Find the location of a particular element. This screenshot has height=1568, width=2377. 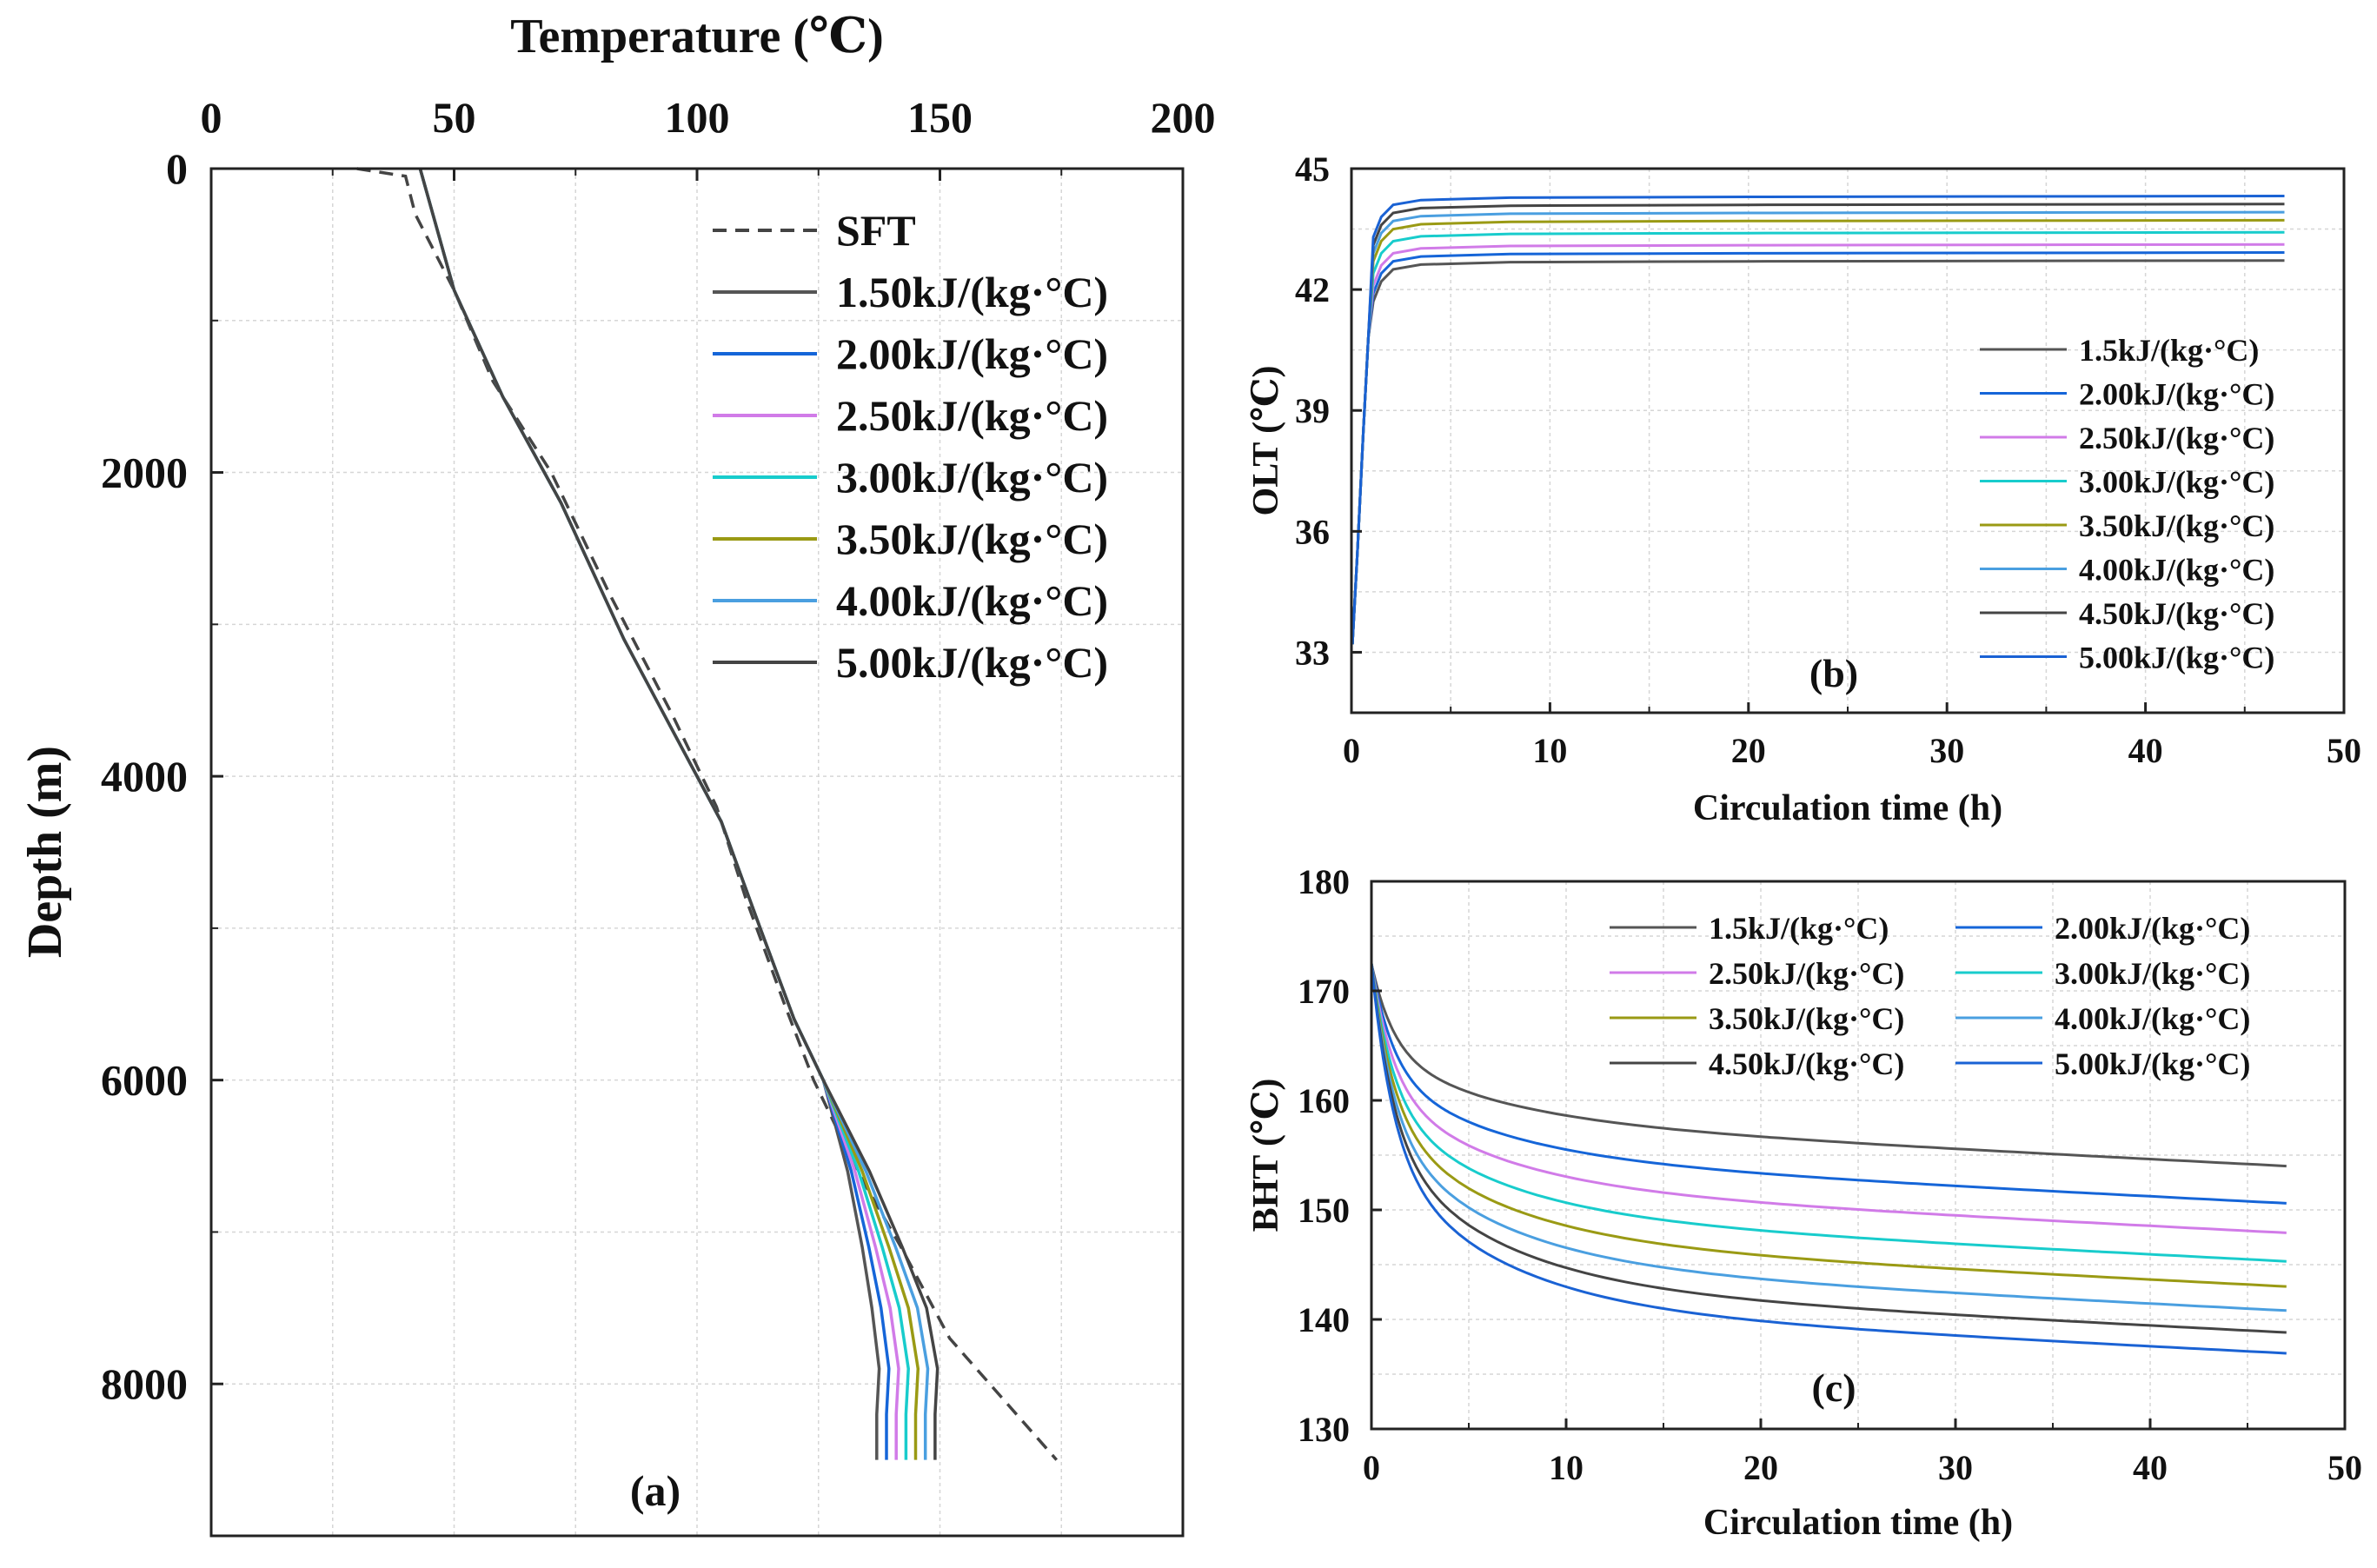

panel-b-ytick-label: 36 is located at coordinates (1312, 531).